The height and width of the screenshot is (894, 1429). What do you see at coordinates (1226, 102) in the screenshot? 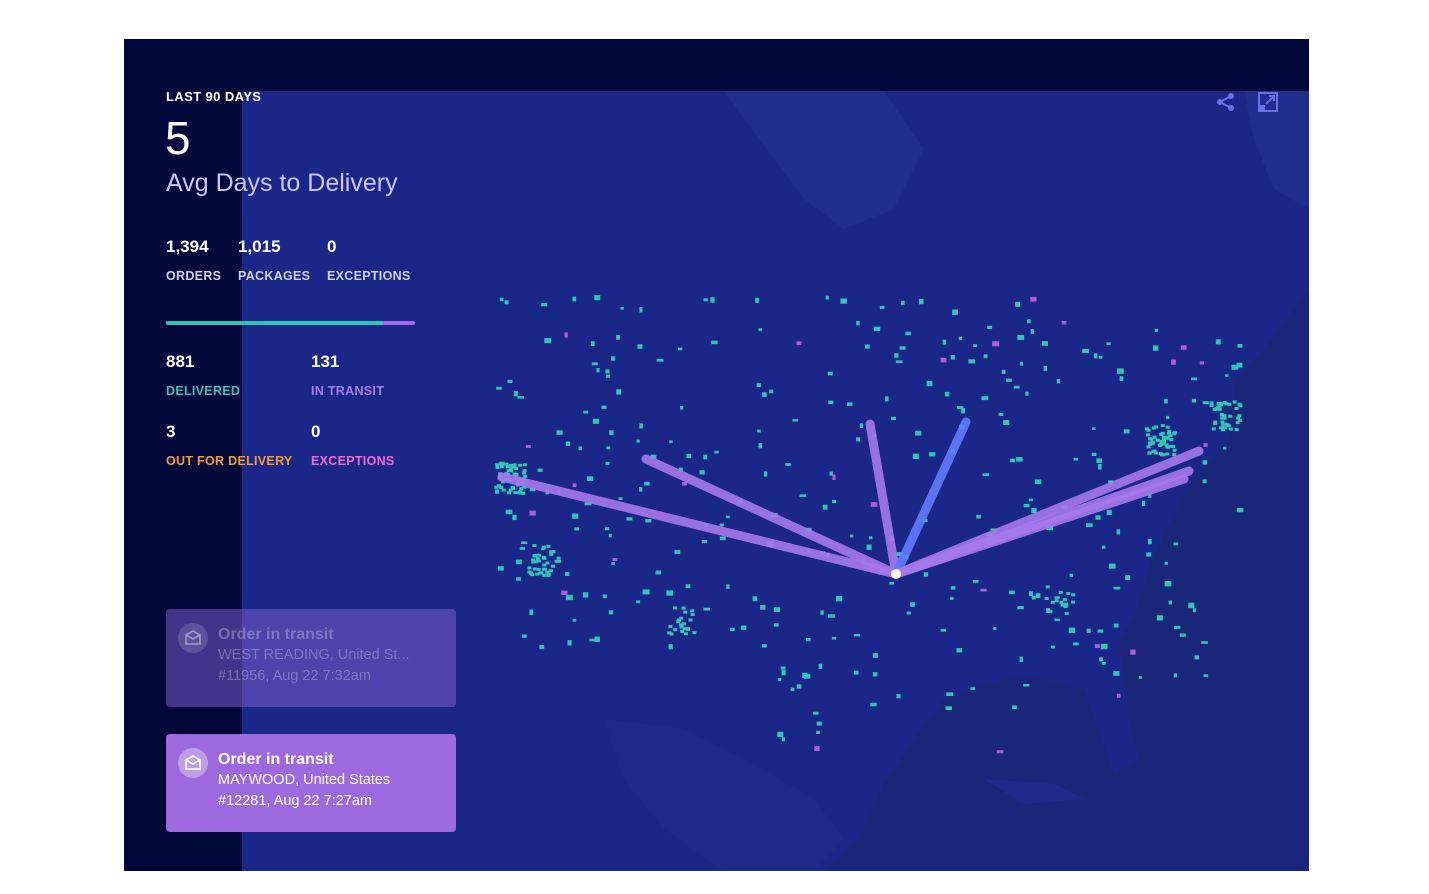
I see `share-icon` at bounding box center [1226, 102].